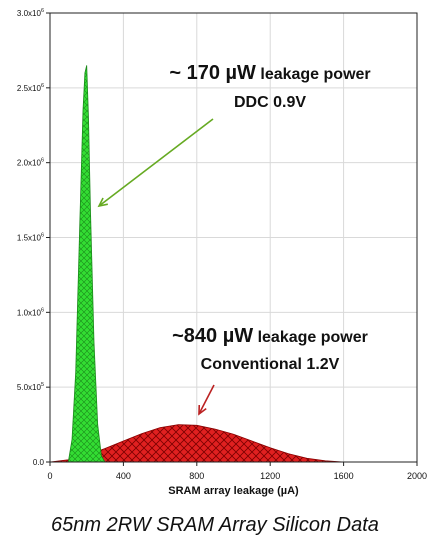 This screenshot has height=545, width=430. What do you see at coordinates (202, 410) in the screenshot?
I see `annotation-conv-arrowhead` at bounding box center [202, 410].